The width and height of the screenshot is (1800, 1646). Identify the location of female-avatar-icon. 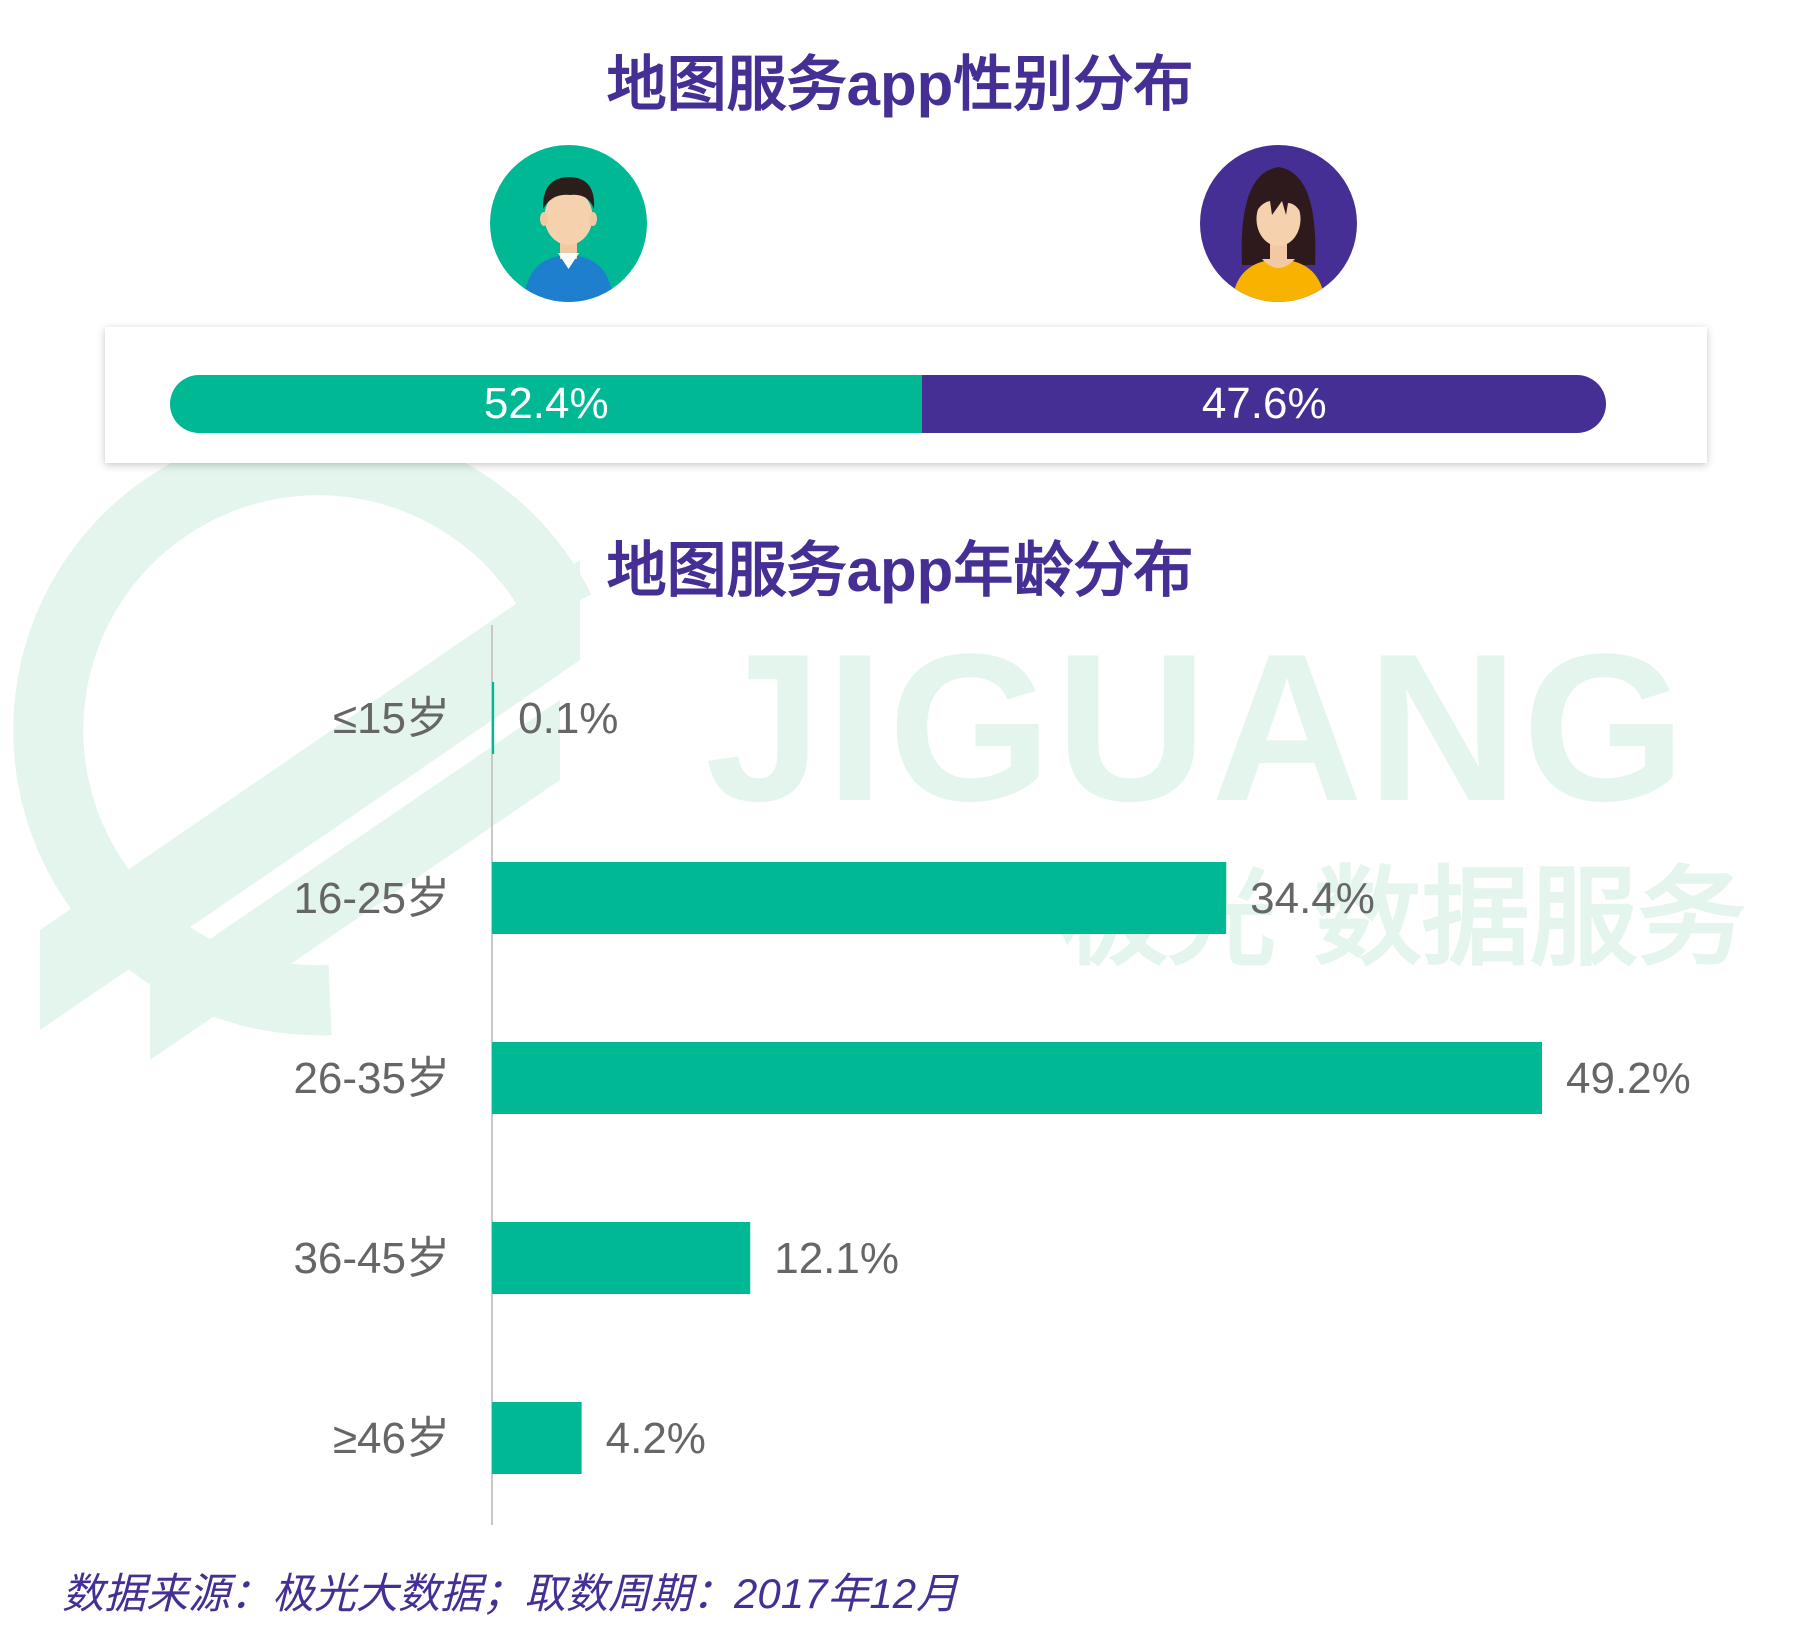
(1278, 223).